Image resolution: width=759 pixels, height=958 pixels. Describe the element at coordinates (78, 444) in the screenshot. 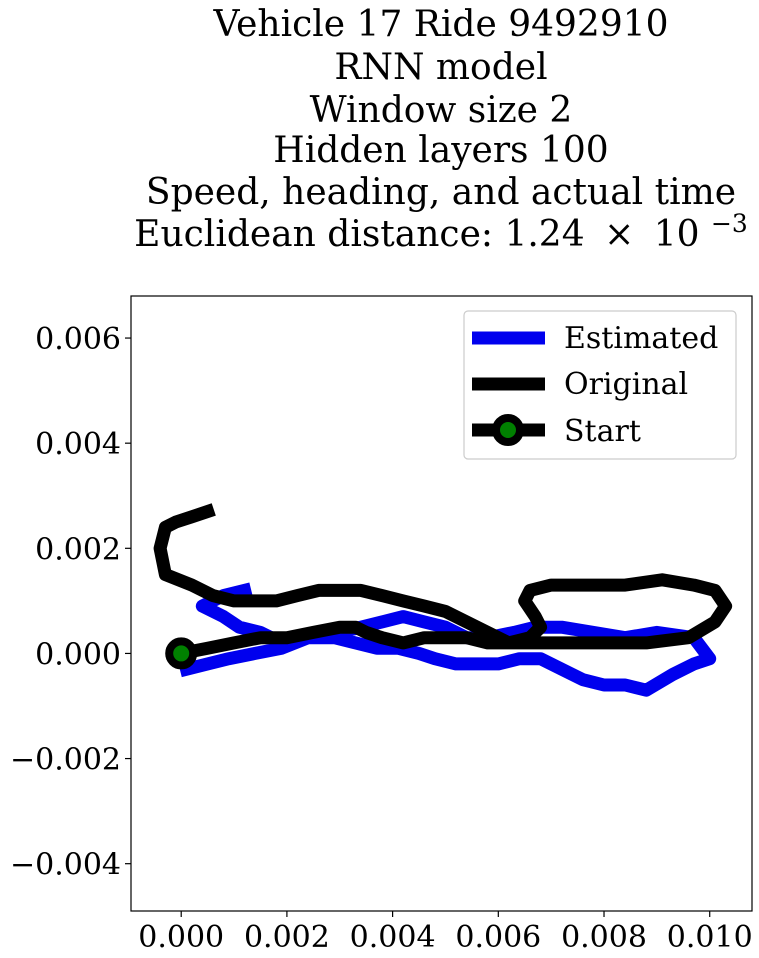

I see `y-tick-label: 0.004` at that location.